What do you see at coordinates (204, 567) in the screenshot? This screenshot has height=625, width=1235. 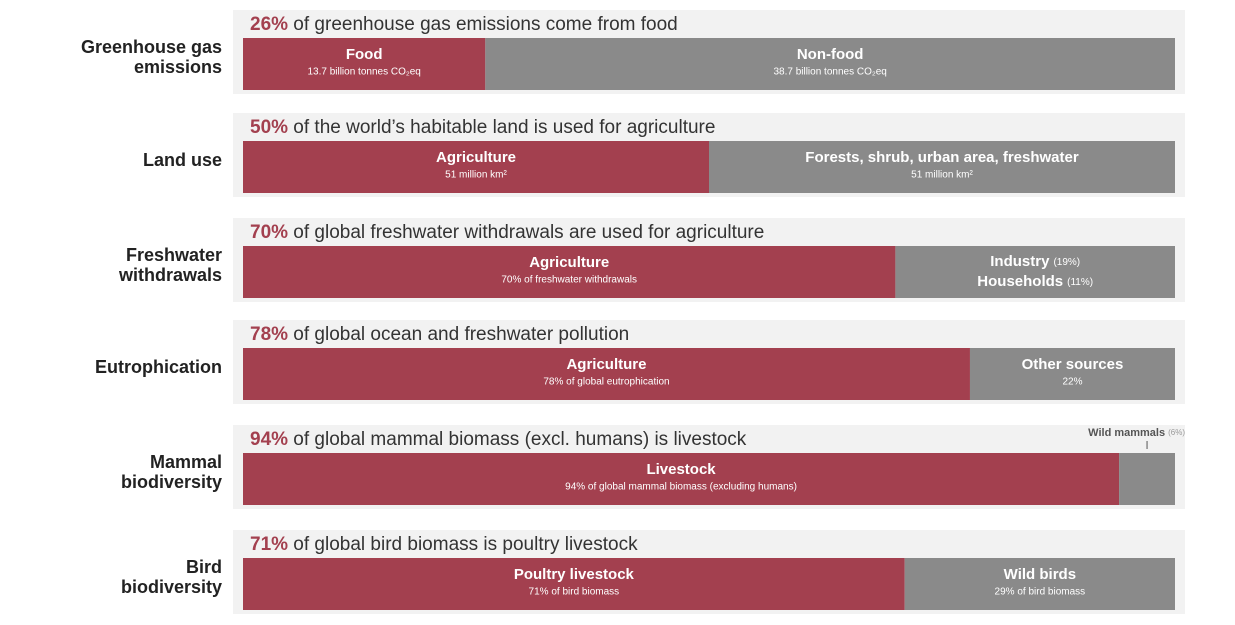 I see `row-label: Bird` at bounding box center [204, 567].